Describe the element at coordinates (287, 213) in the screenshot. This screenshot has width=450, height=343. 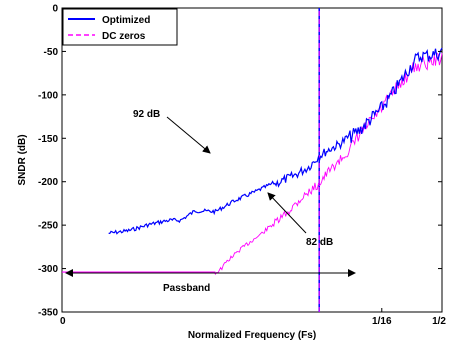
I see `annotation-82db-arrow` at that location.